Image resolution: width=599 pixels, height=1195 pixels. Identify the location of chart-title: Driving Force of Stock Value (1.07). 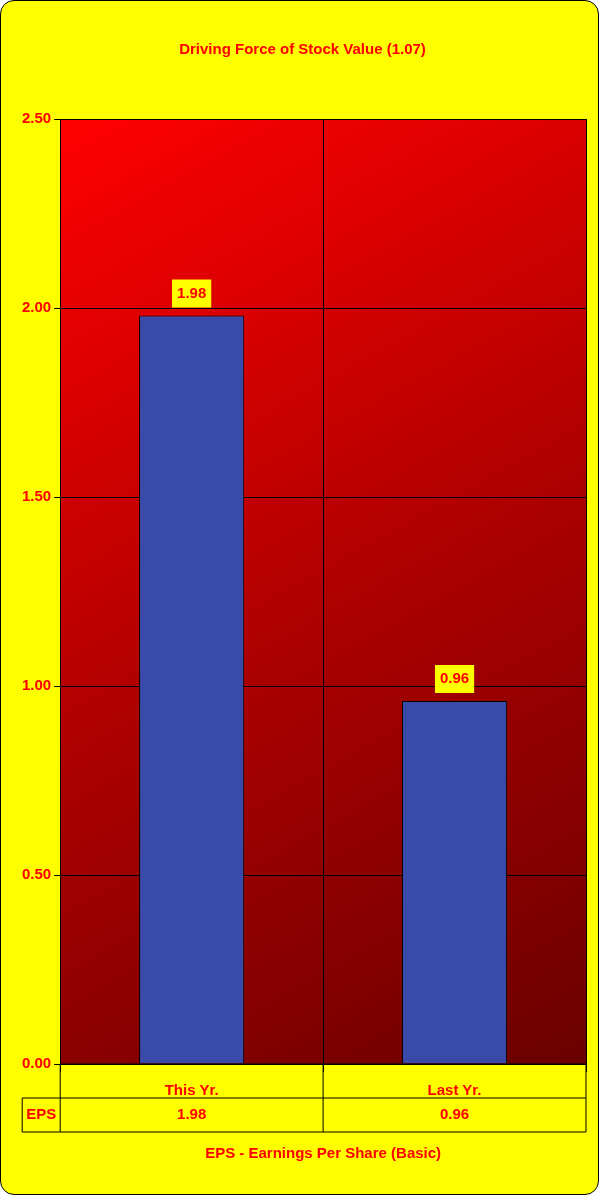
(302, 49).